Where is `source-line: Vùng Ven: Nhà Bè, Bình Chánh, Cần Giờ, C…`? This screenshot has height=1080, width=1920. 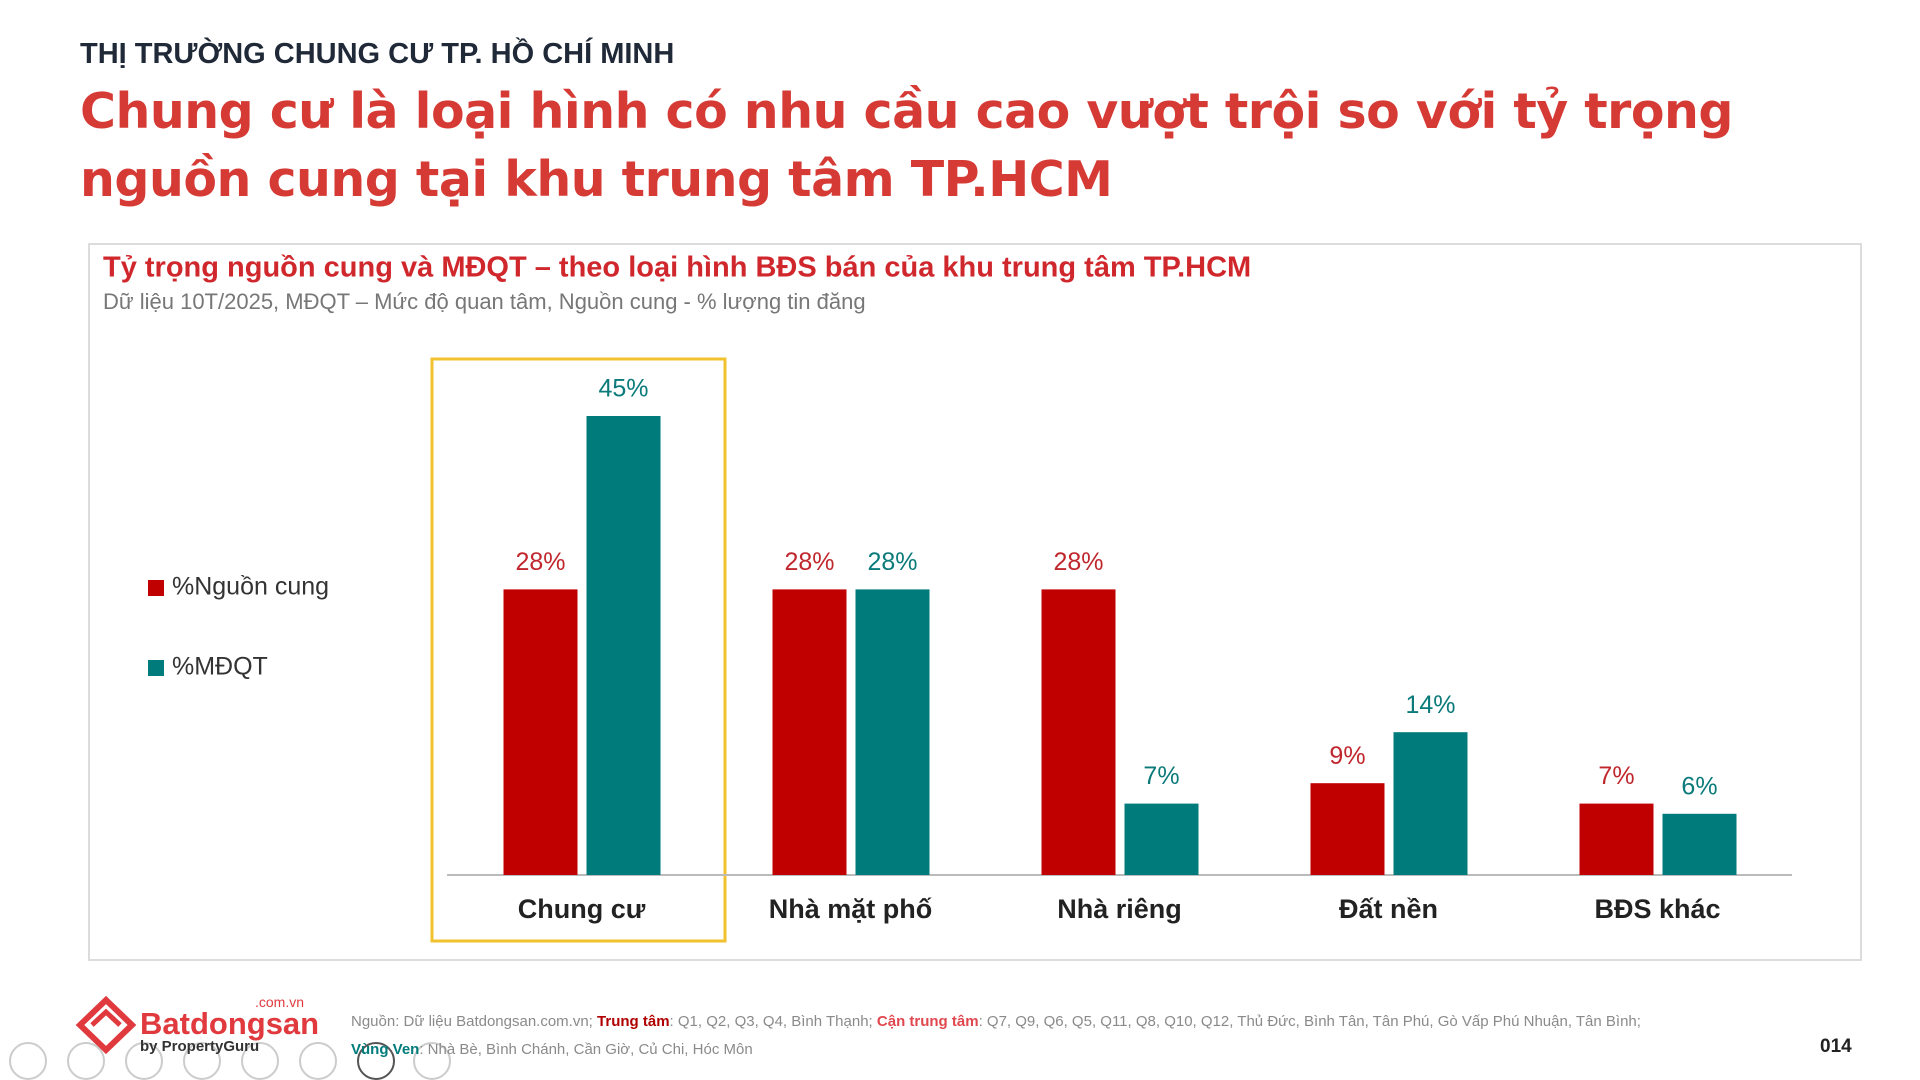 source-line: Vùng Ven: Nhà Bè, Bình Chánh, Cần Giờ, C… is located at coordinates (552, 1049).